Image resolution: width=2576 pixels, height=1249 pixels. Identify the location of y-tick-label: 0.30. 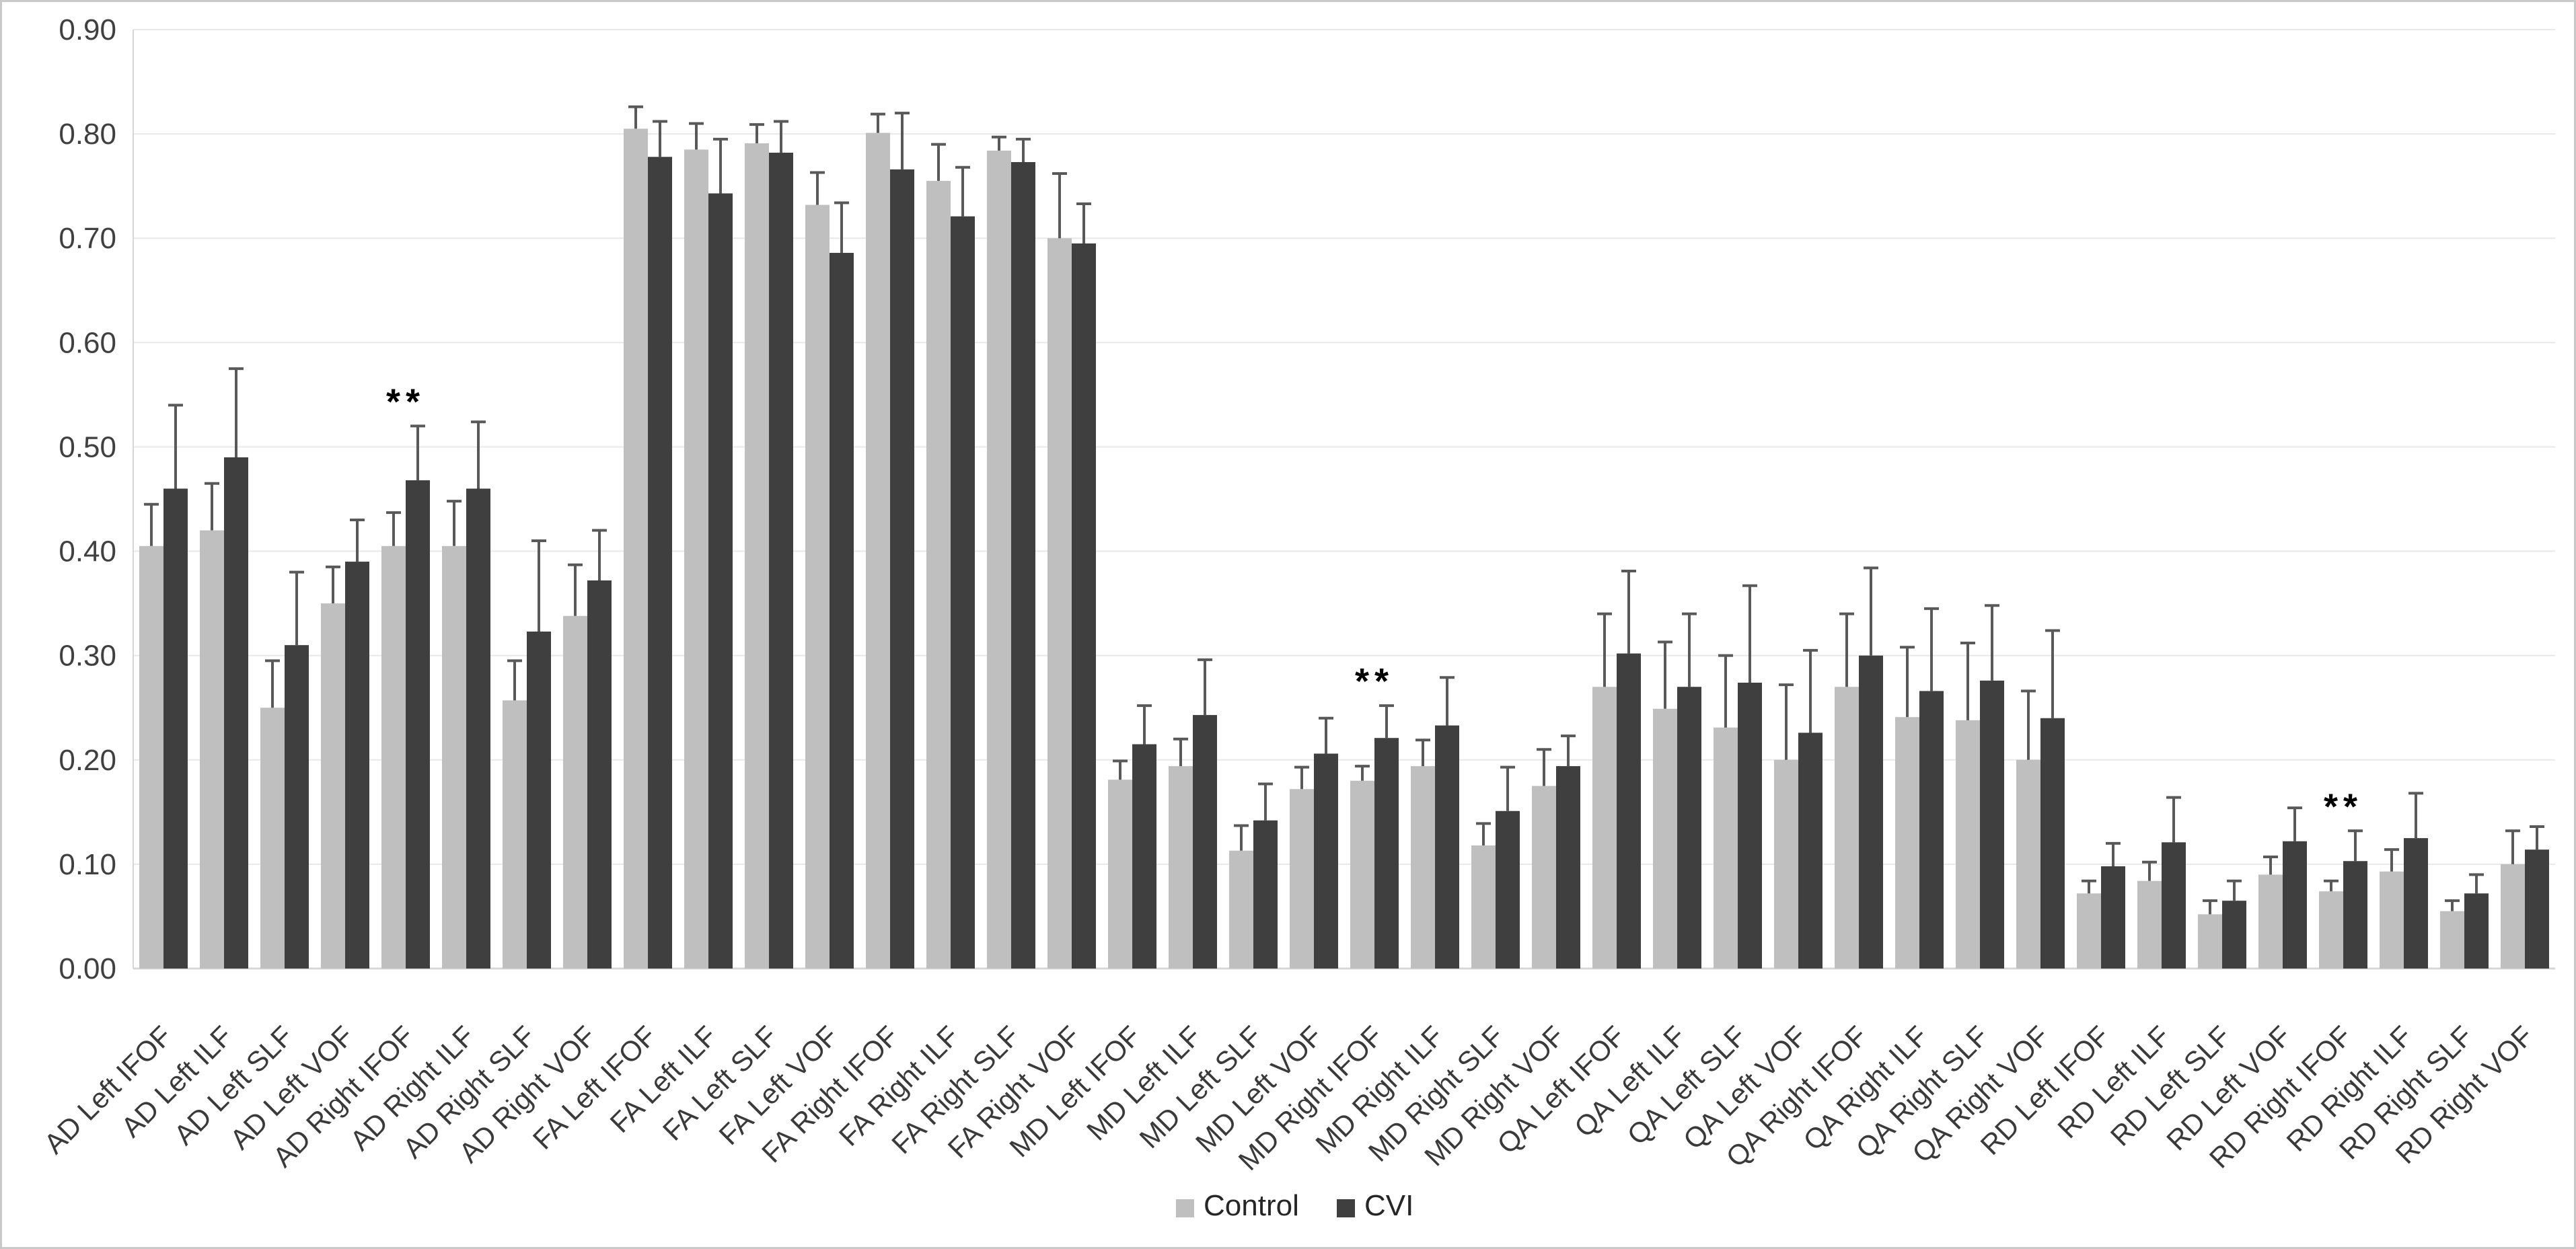
(87, 656).